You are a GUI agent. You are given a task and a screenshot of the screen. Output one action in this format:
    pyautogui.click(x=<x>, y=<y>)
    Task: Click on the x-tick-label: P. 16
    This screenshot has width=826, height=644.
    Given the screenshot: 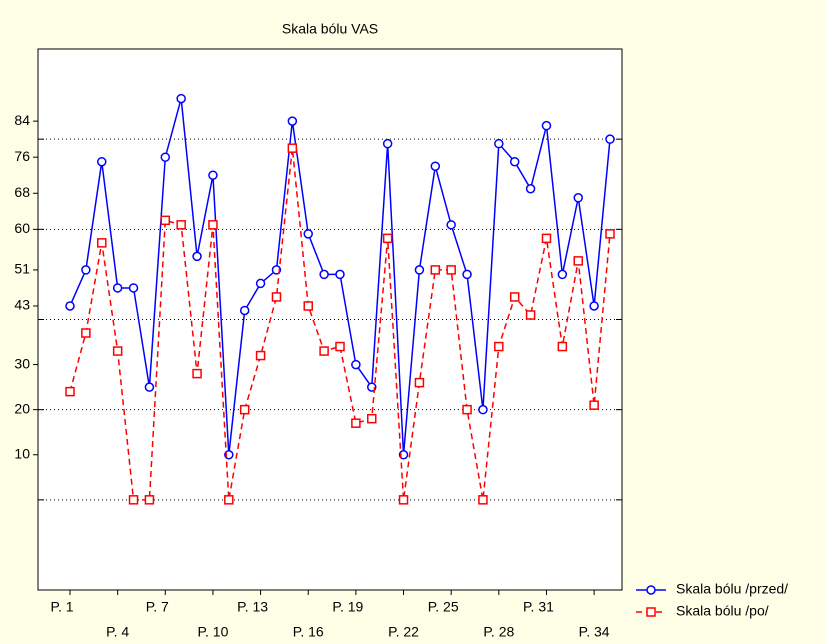 What is the action you would take?
    pyautogui.click(x=308, y=632)
    